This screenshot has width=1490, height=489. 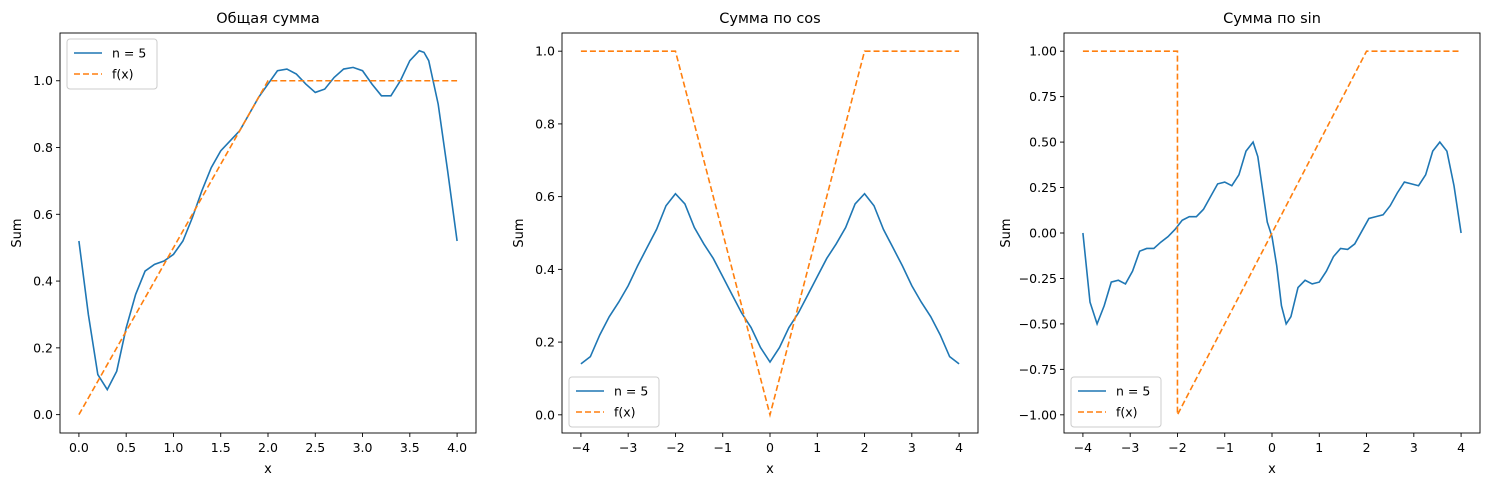 I want to click on chart-title: Сумма по sin, so click(x=1272, y=19).